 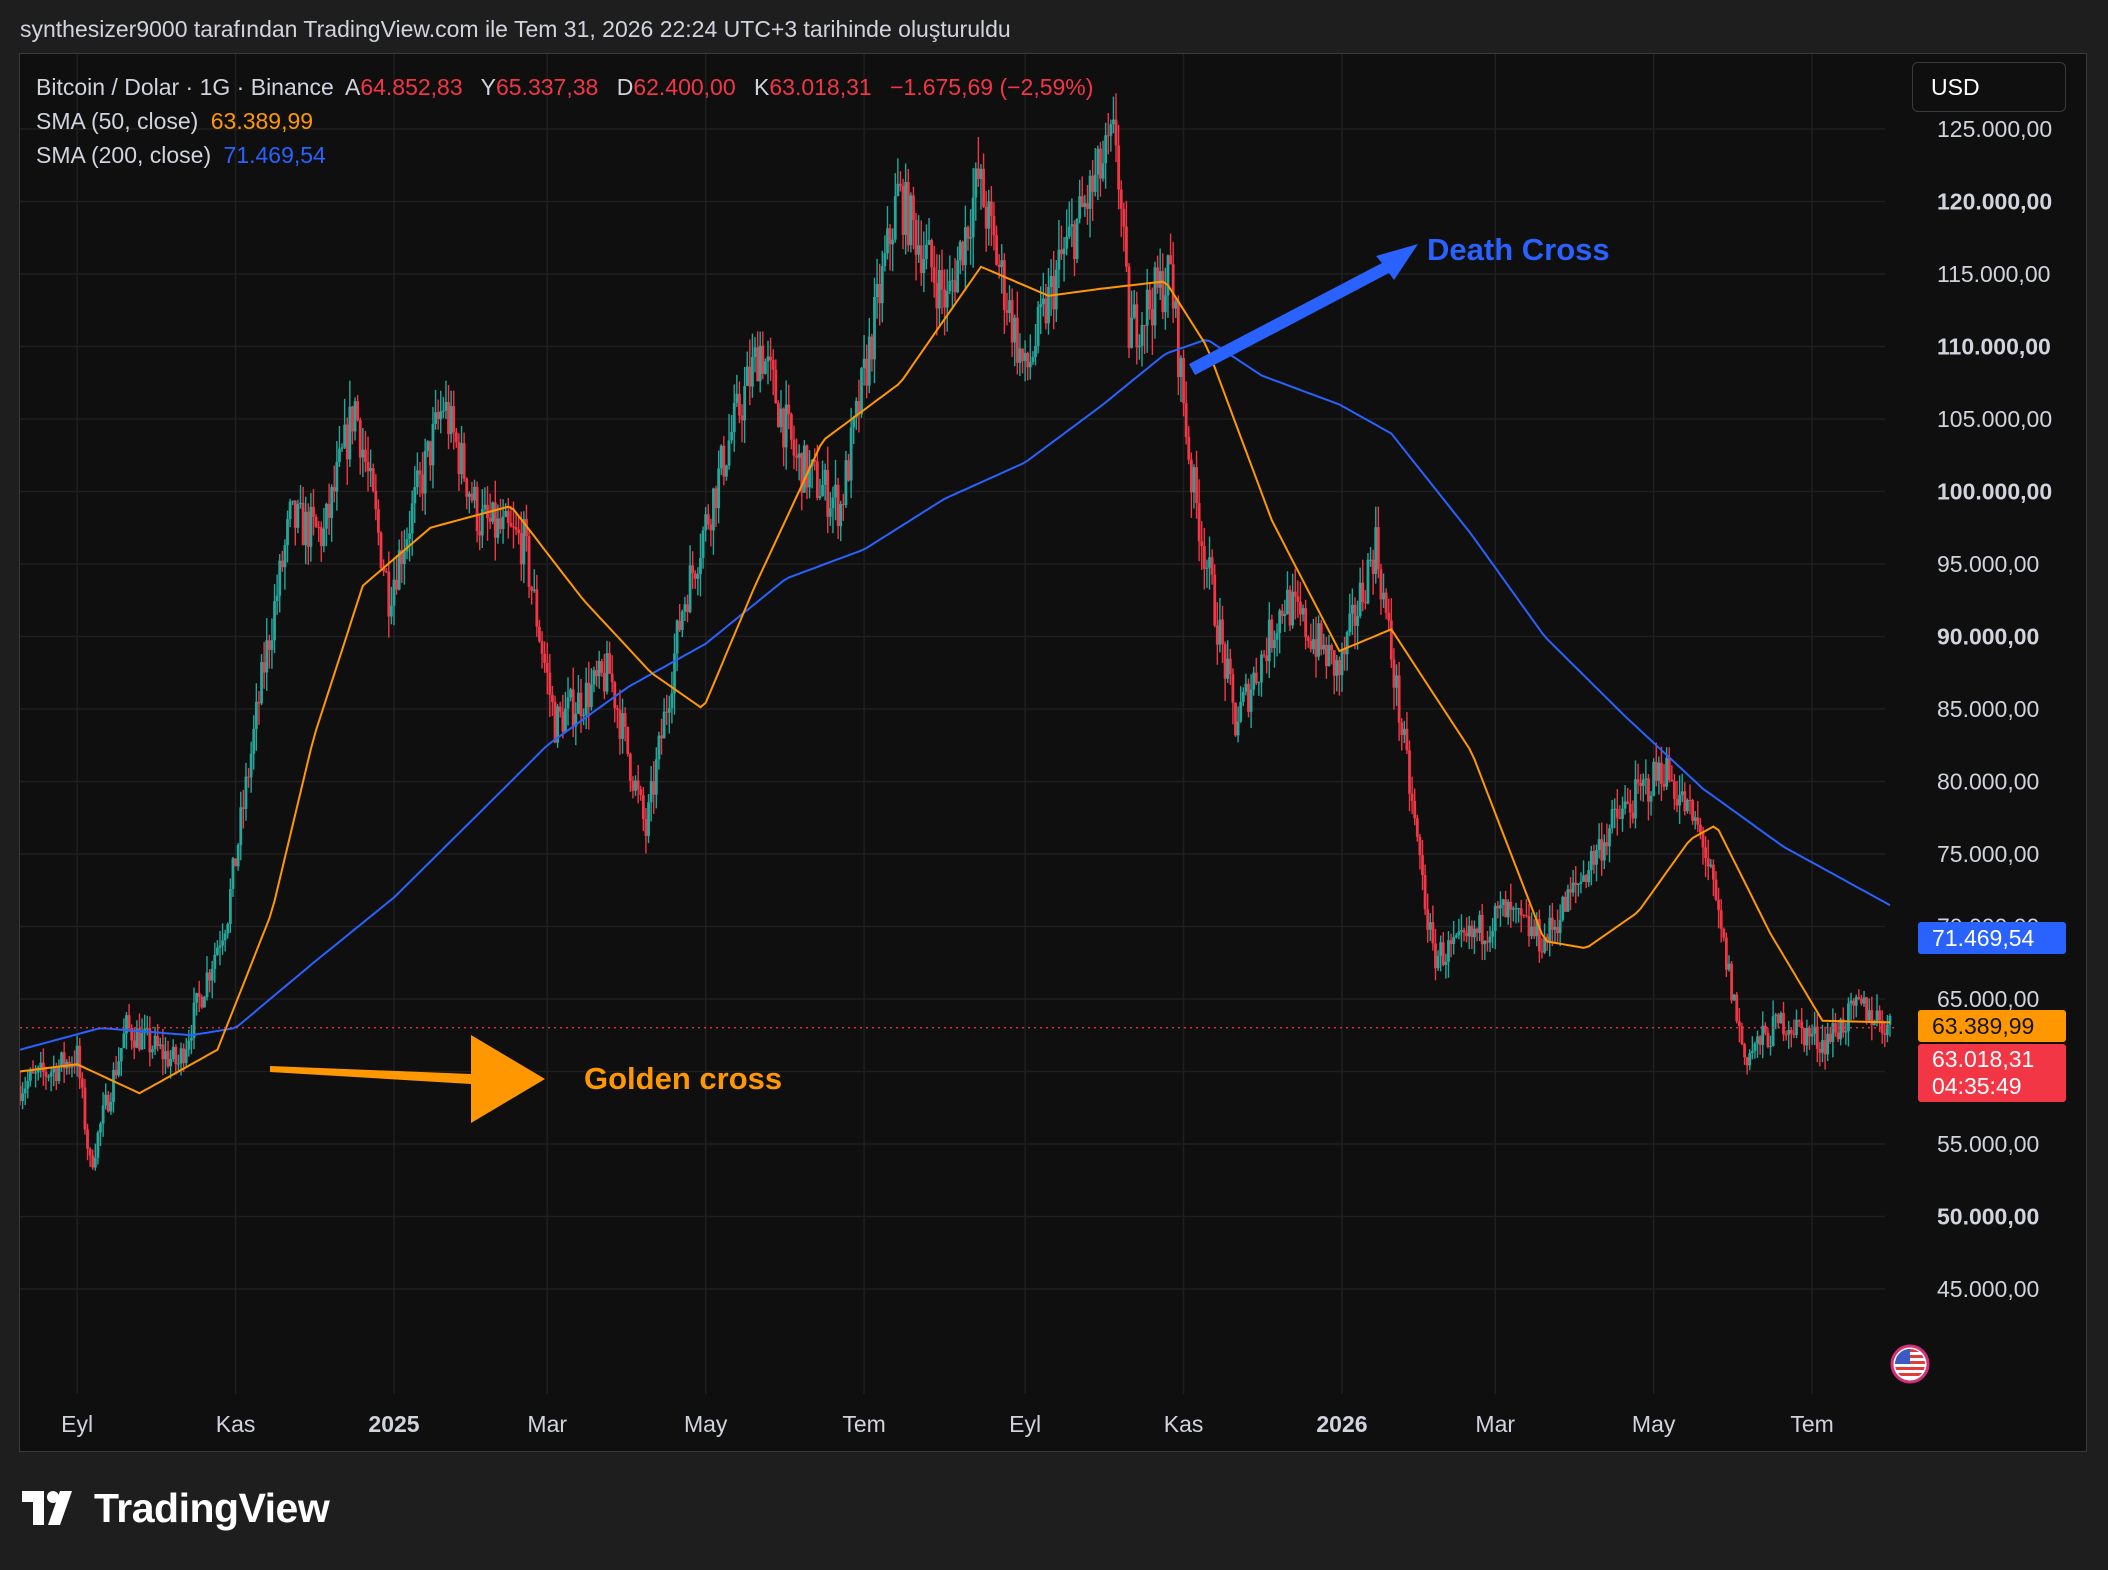 I want to click on sma50-row: SMA (50, close) 63.389,99, so click(x=567, y=121).